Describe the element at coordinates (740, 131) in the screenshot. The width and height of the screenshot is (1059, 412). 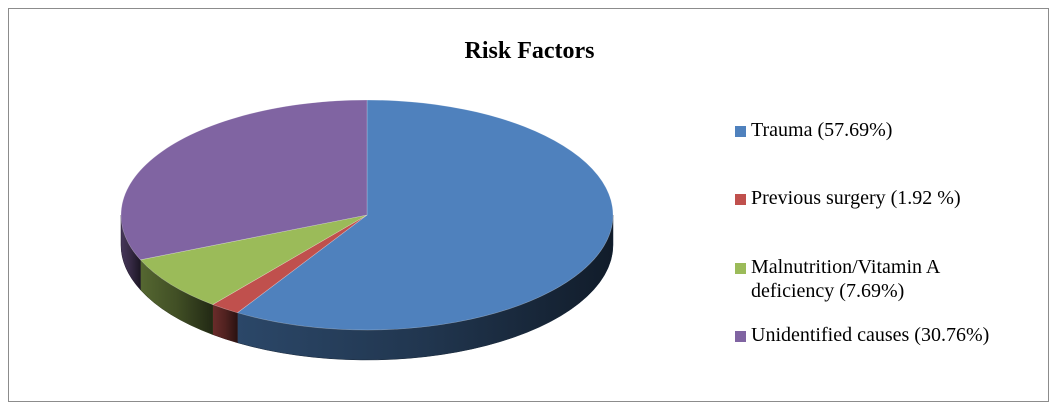
I see `legend-swatch-trauma` at that location.